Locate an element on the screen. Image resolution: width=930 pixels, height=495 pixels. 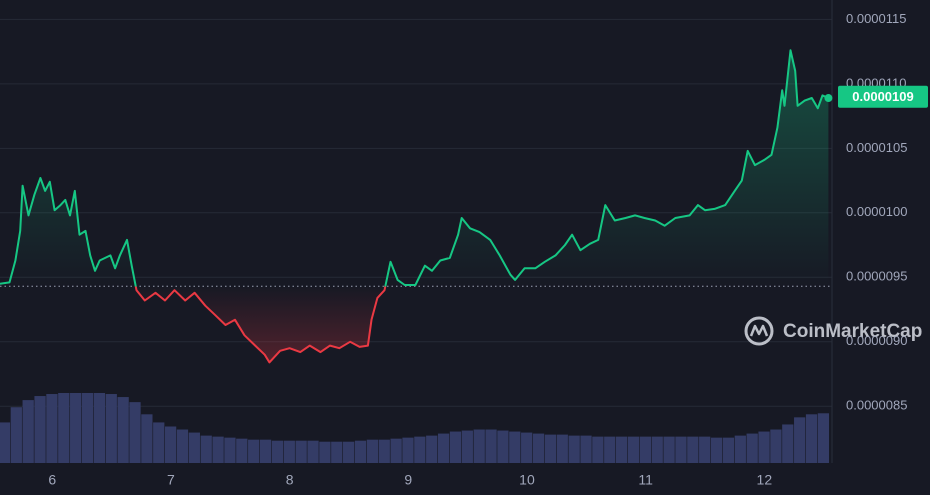
x-tick-label: 9 is located at coordinates (408, 480).